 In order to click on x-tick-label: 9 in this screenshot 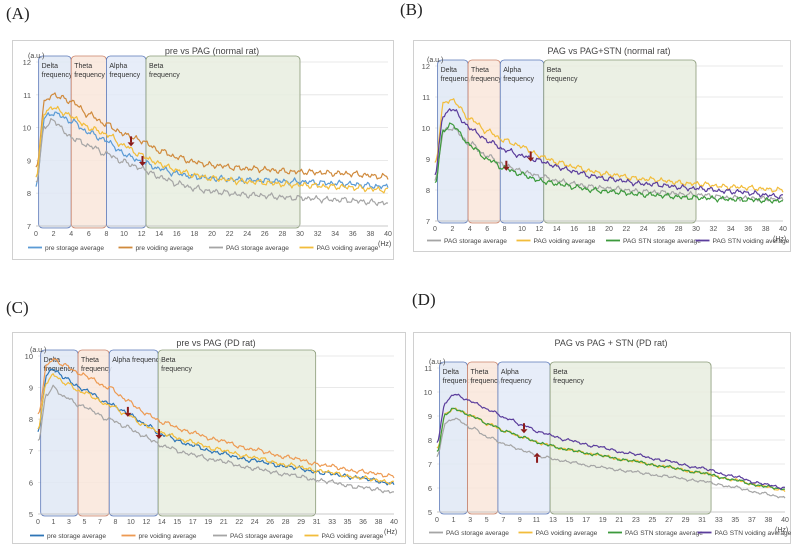, I will do `click(520, 520)`.